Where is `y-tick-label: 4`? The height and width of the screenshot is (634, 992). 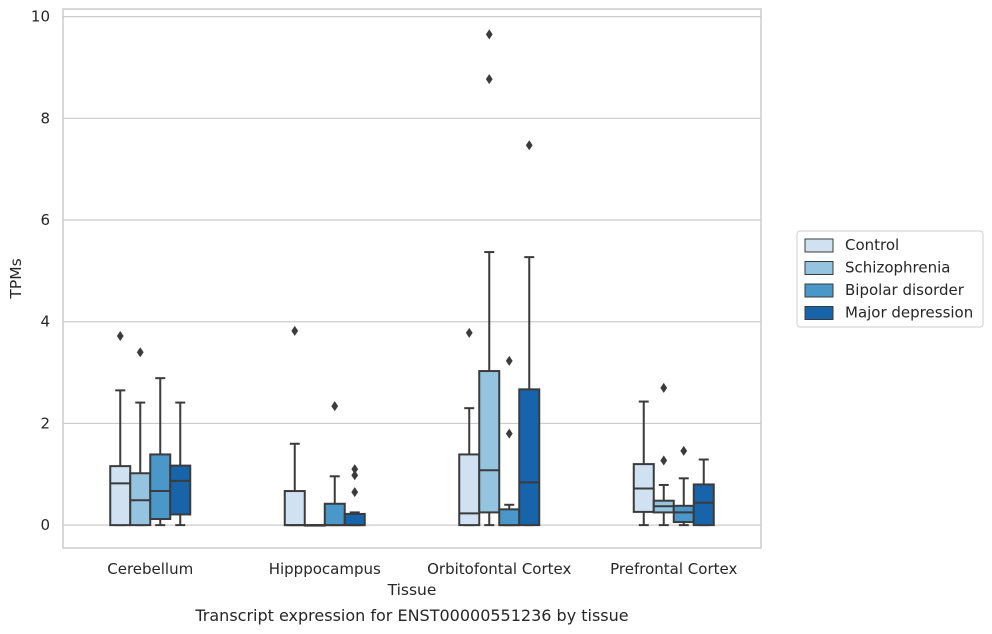
y-tick-label: 4 is located at coordinates (45, 322).